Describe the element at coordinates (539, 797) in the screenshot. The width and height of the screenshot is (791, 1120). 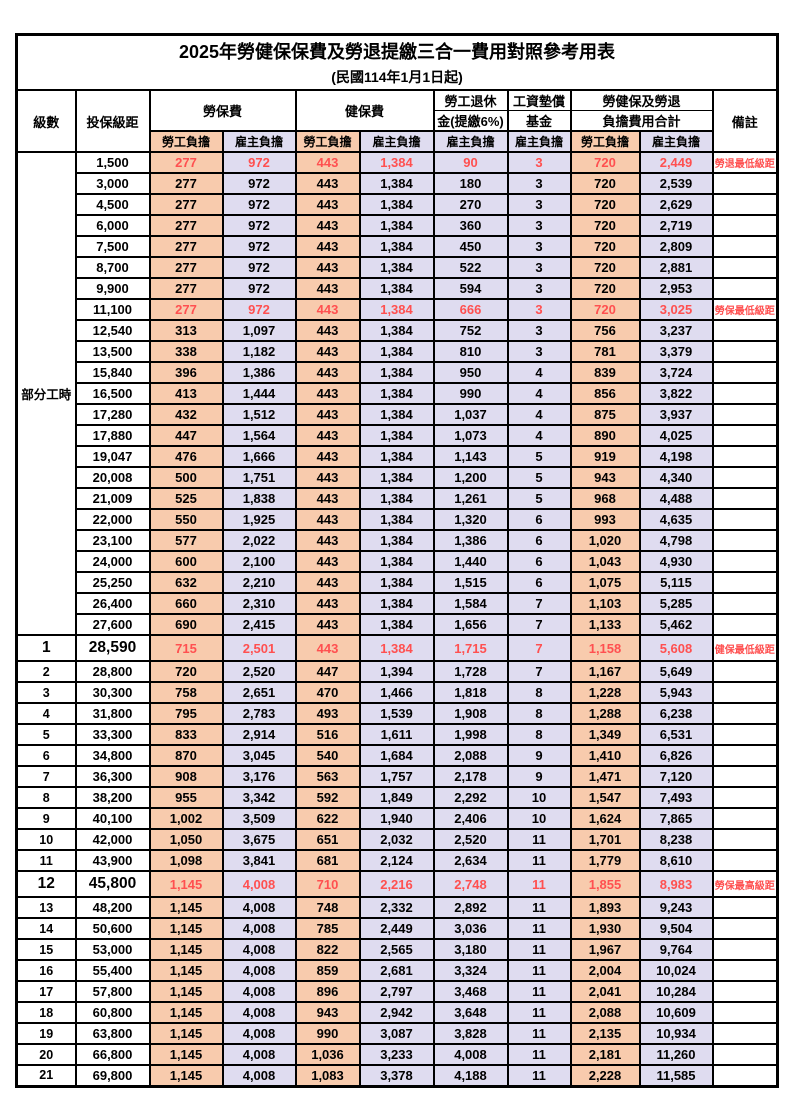
I see `wage-fund-employer-cell: 10` at that location.